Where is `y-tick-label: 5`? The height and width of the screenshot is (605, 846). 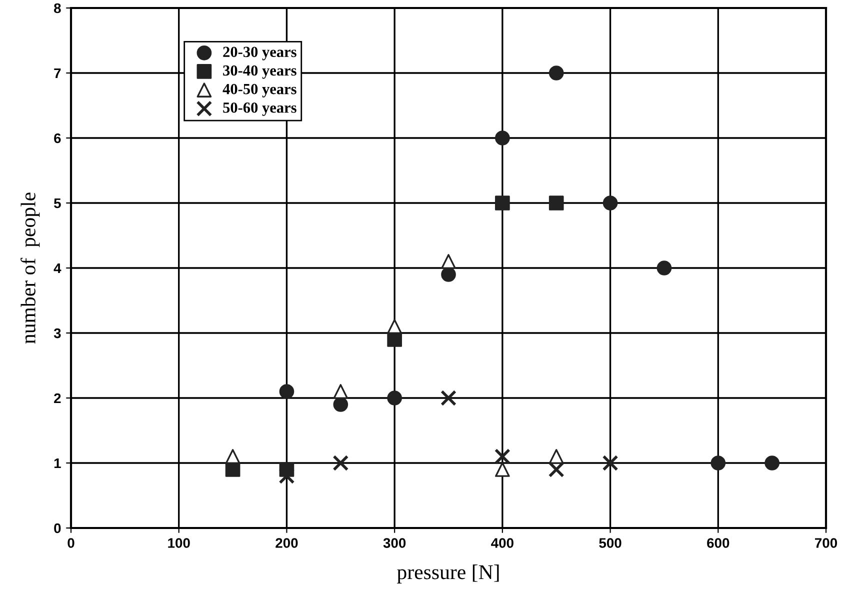 y-tick-label: 5 is located at coordinates (57, 203).